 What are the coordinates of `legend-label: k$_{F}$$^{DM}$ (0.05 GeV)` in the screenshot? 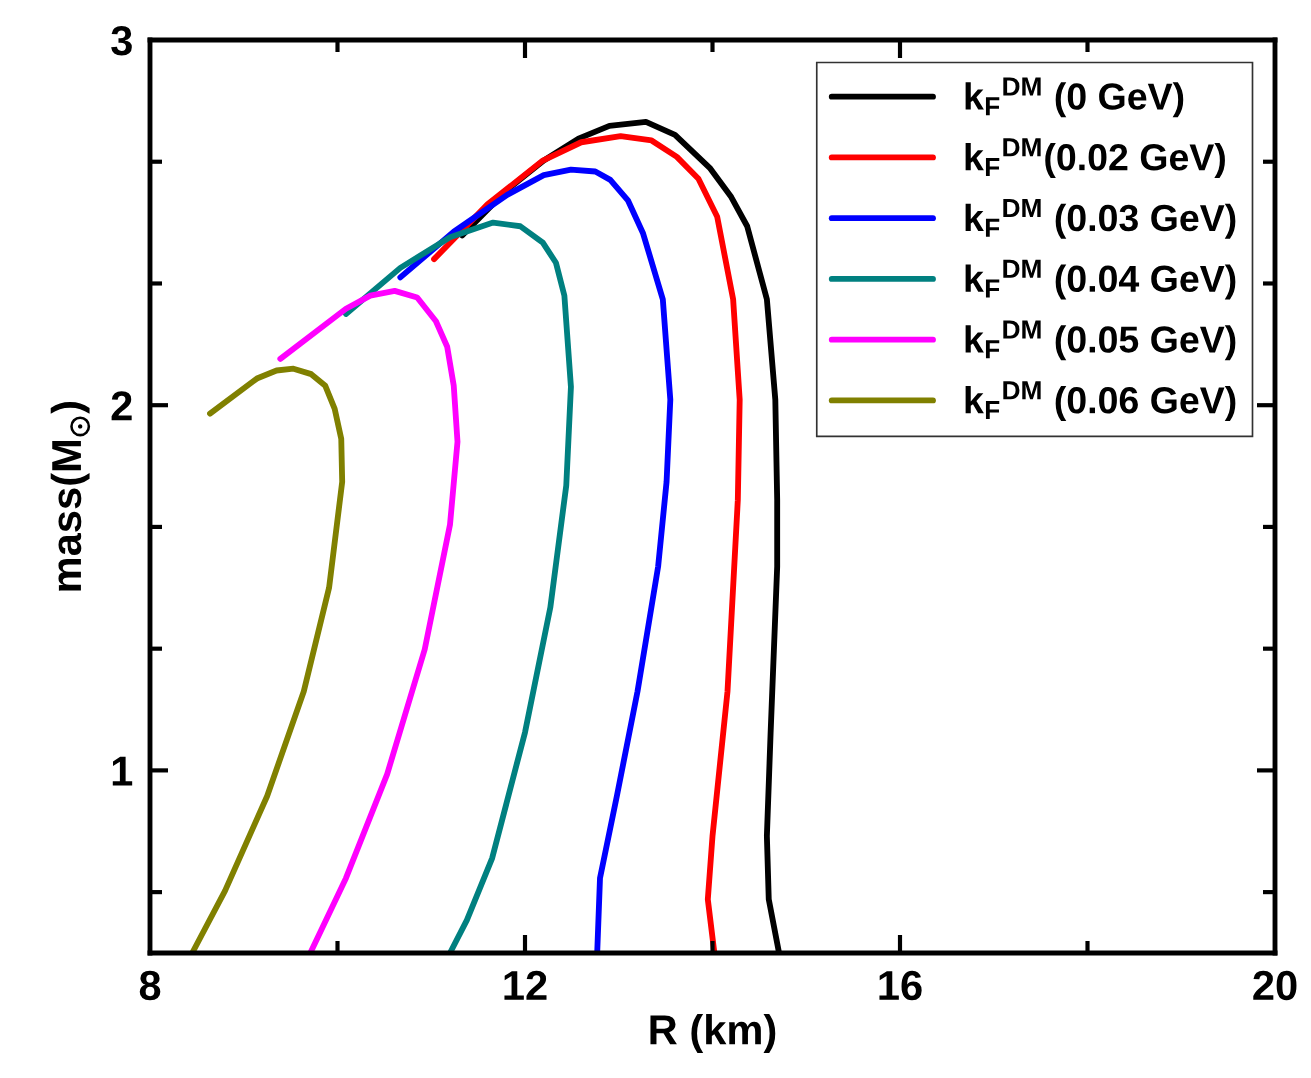 It's located at (1100, 340).